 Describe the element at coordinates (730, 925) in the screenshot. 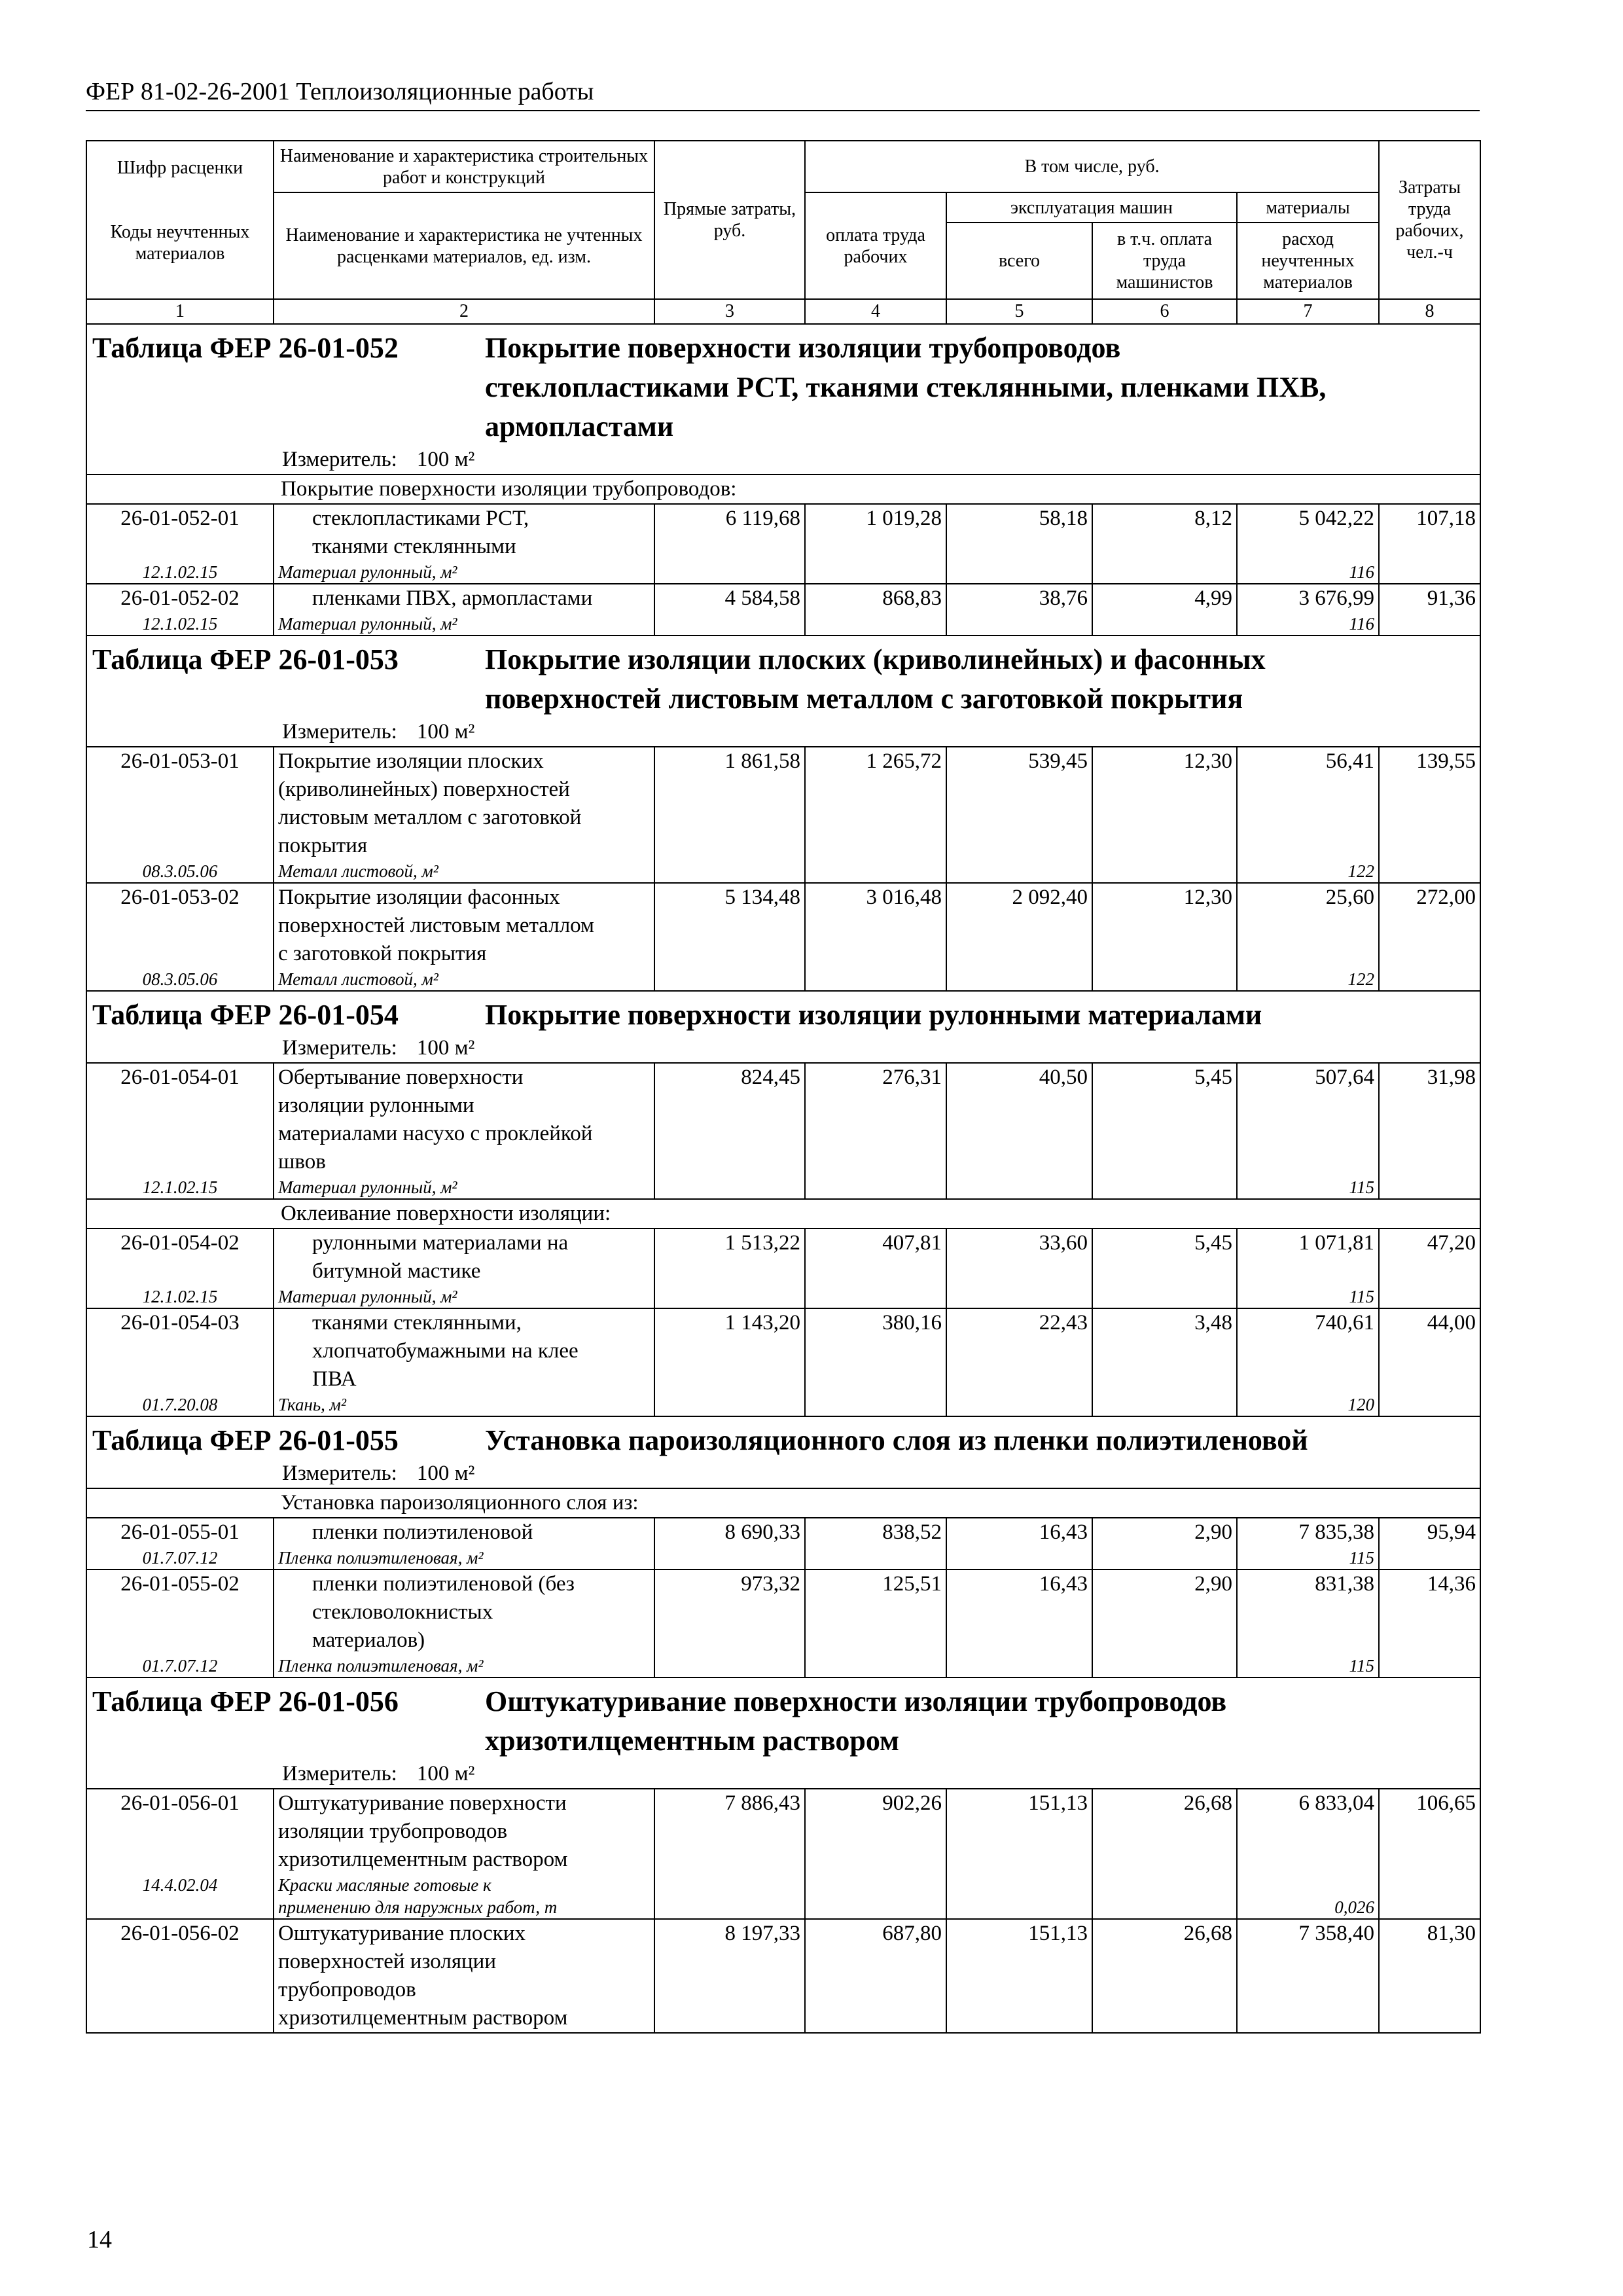

I see `value-col3: 5 134,48` at that location.